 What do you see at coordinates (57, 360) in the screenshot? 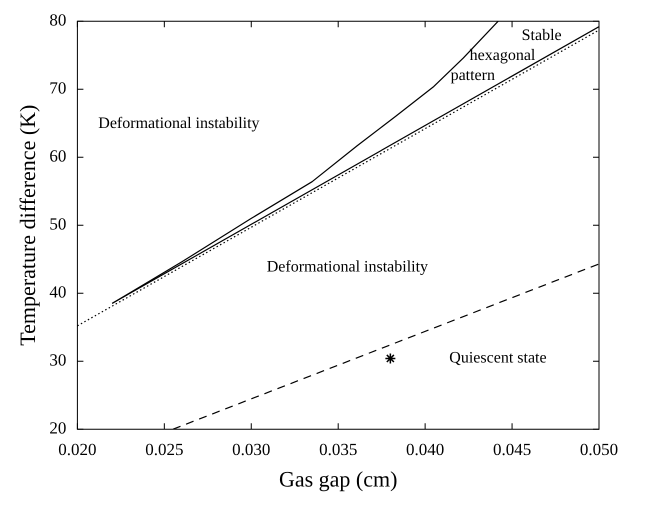
I see `y-tick-label: 30` at bounding box center [57, 360].